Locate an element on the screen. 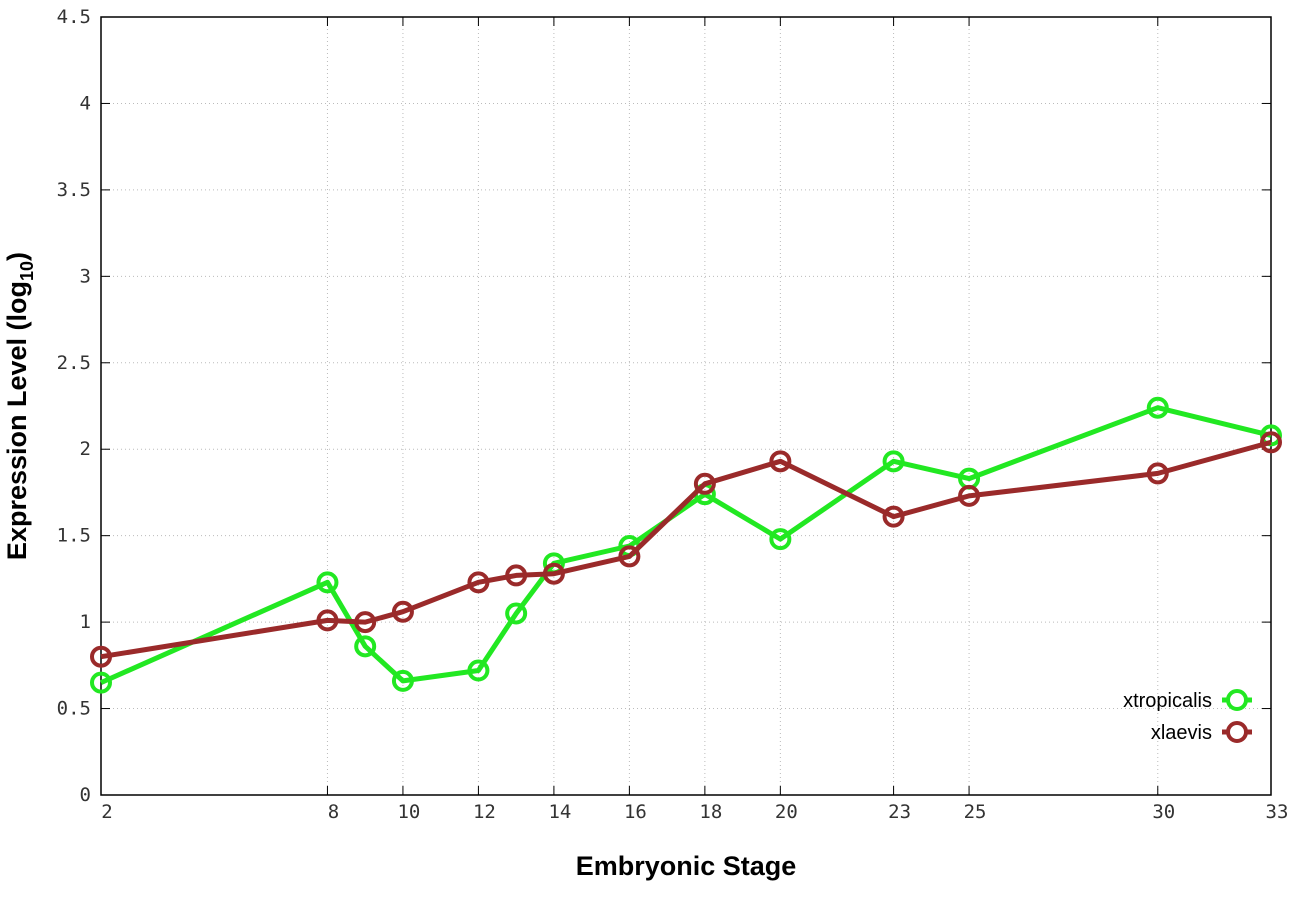  x-tick-label: 16 is located at coordinates (635, 812).